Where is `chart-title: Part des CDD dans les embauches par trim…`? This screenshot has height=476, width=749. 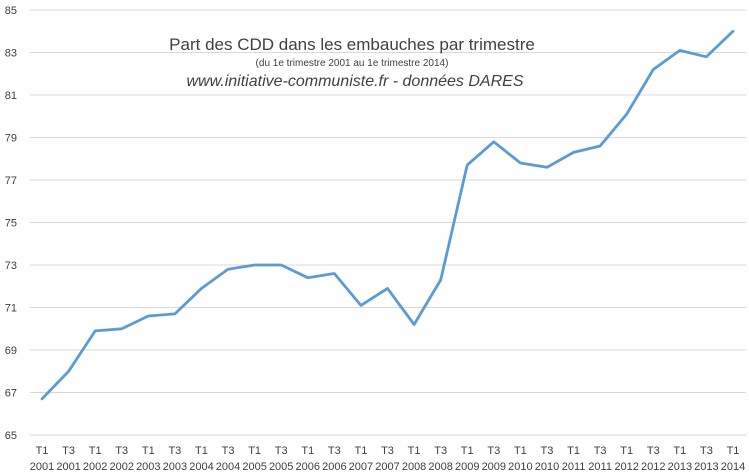
chart-title: Part des CDD dans les embauches par trim… is located at coordinates (352, 44).